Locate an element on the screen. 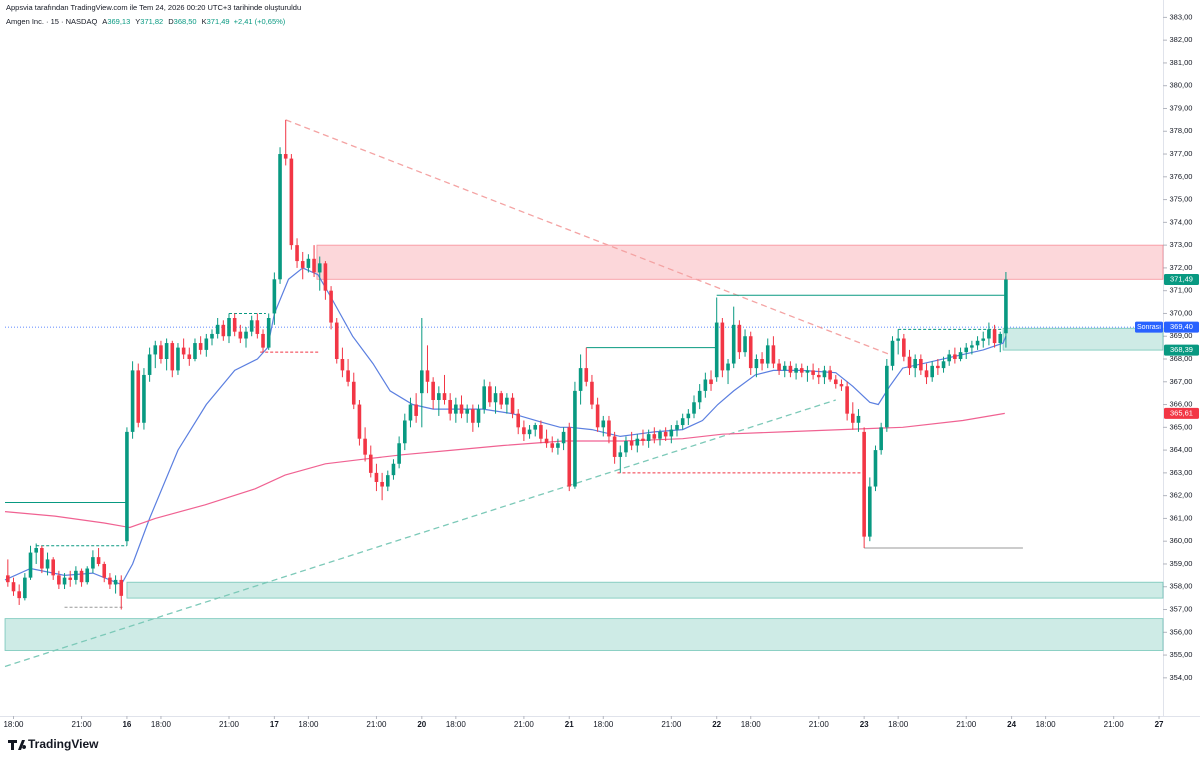  logo-text: TradingView is located at coordinates (63, 744).